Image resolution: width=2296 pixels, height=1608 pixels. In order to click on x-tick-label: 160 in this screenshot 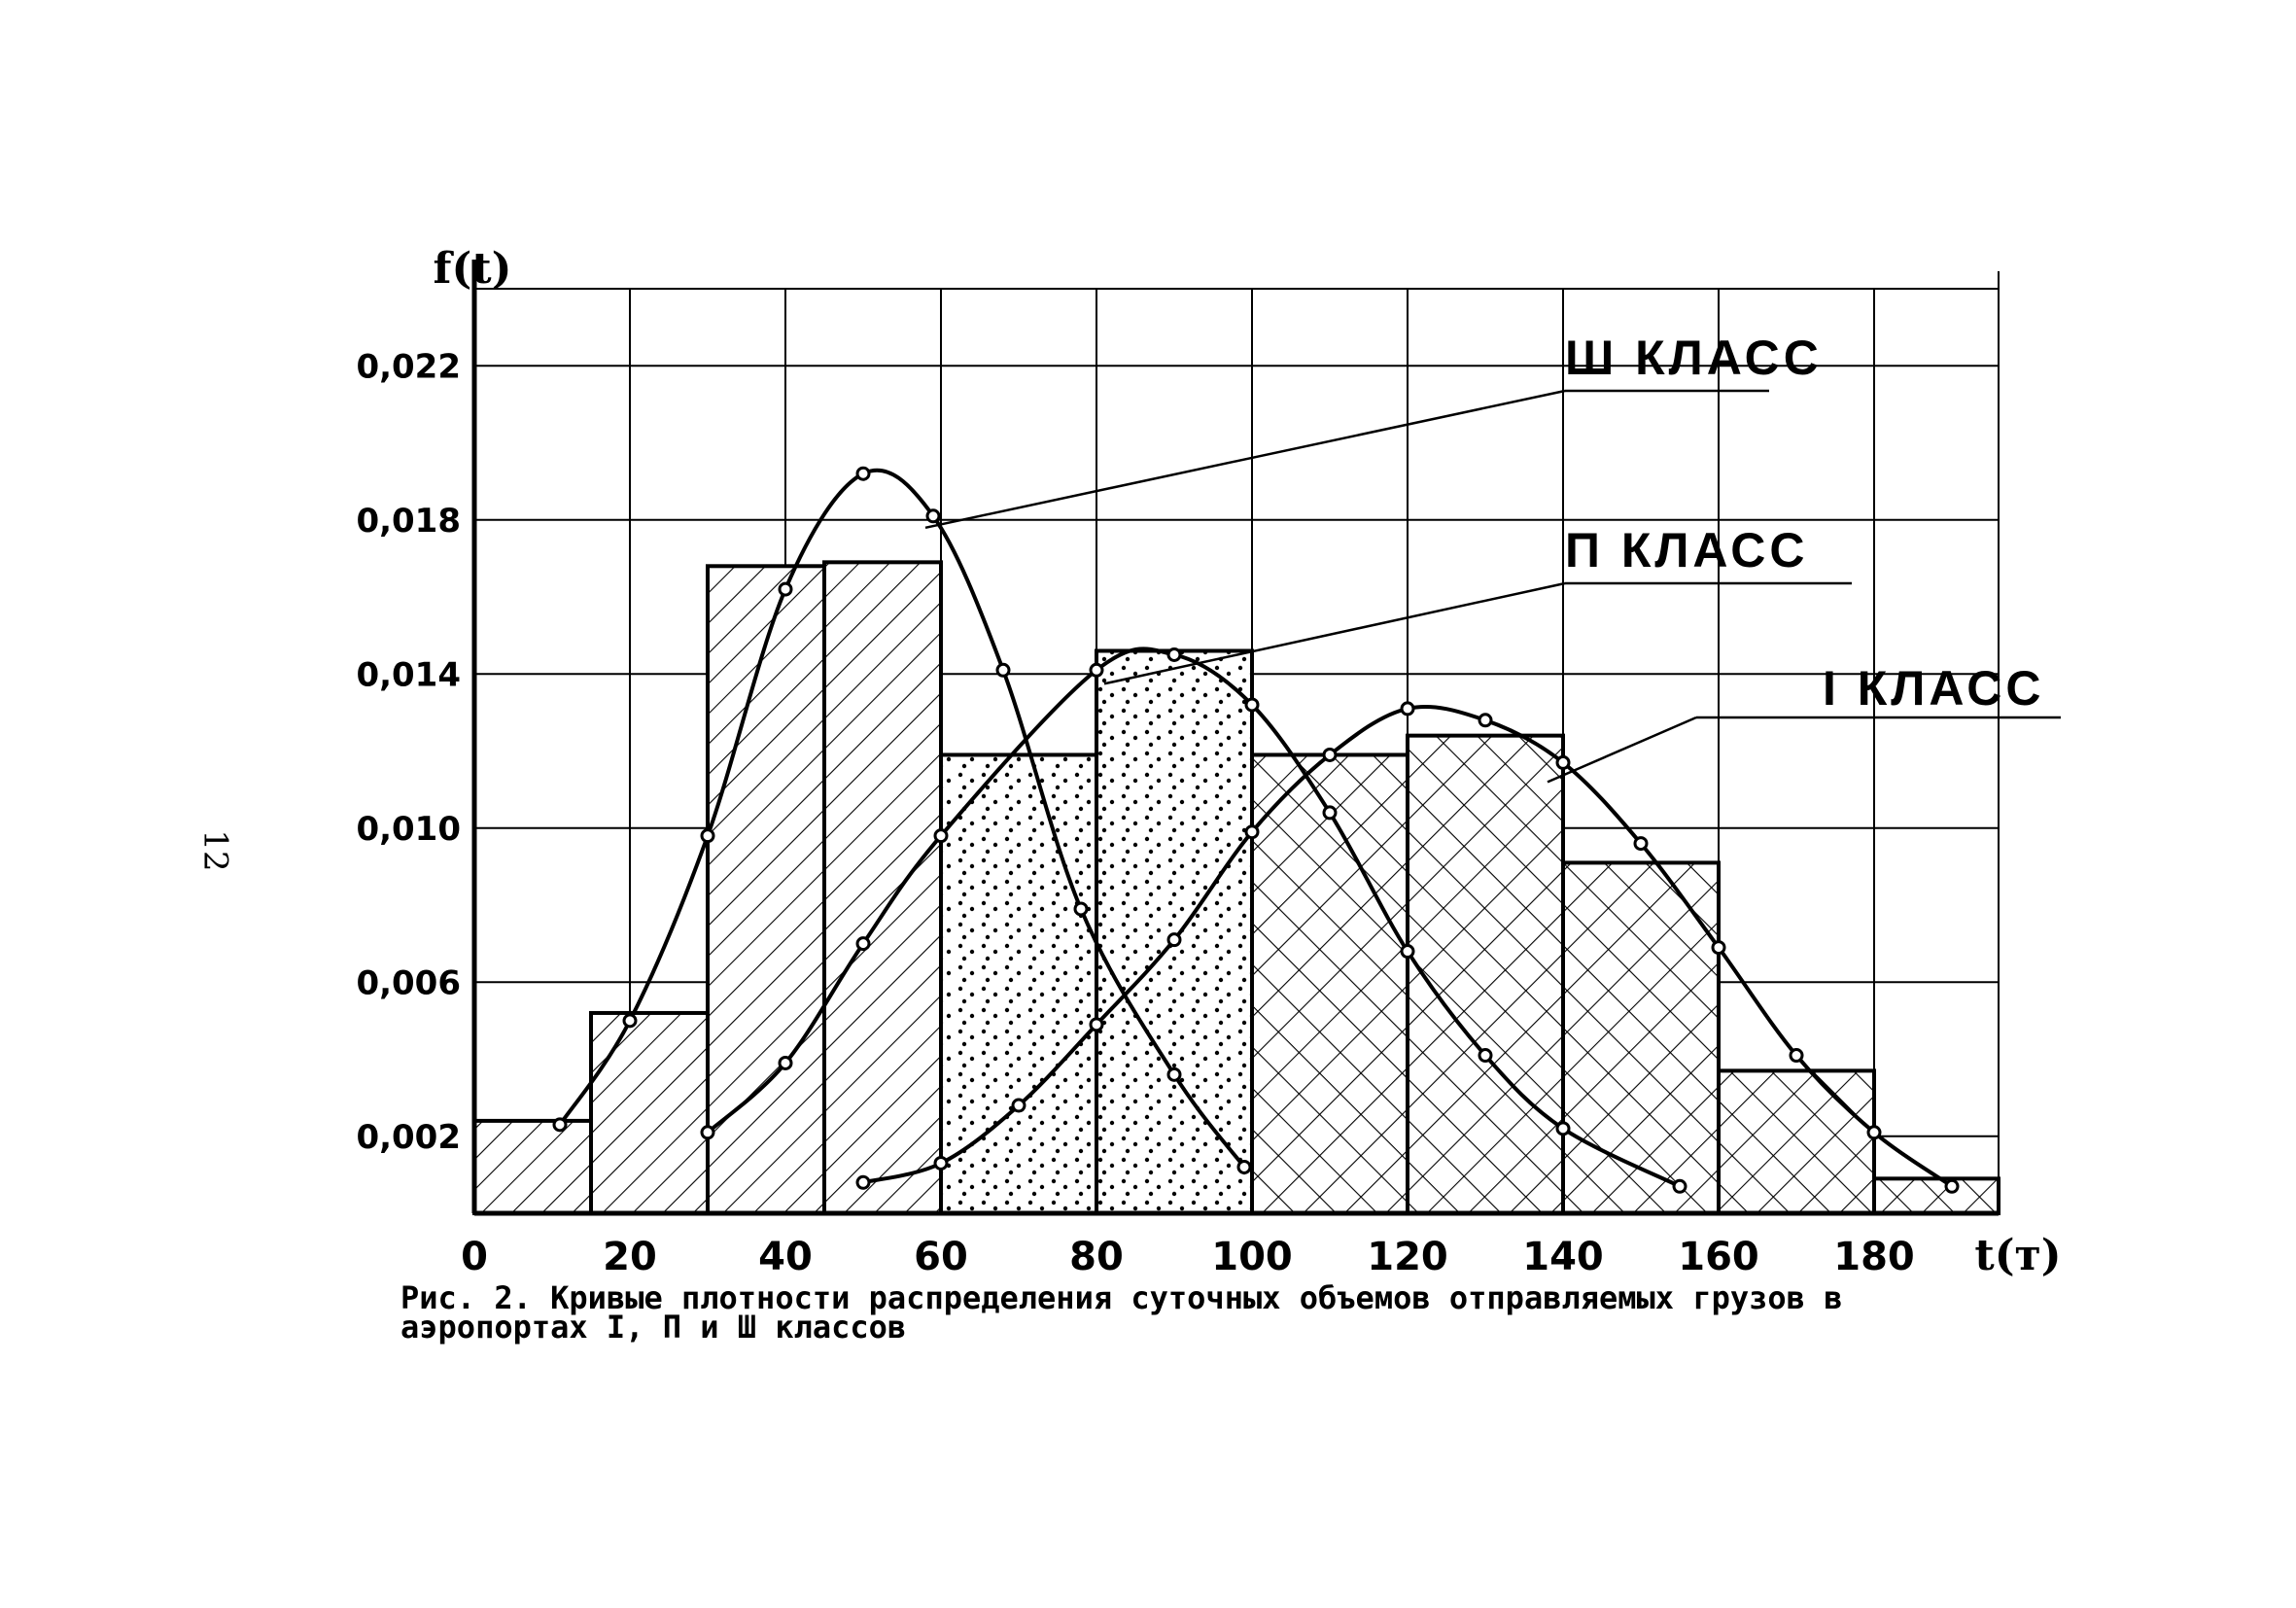, I will do `click(1718, 1257)`.